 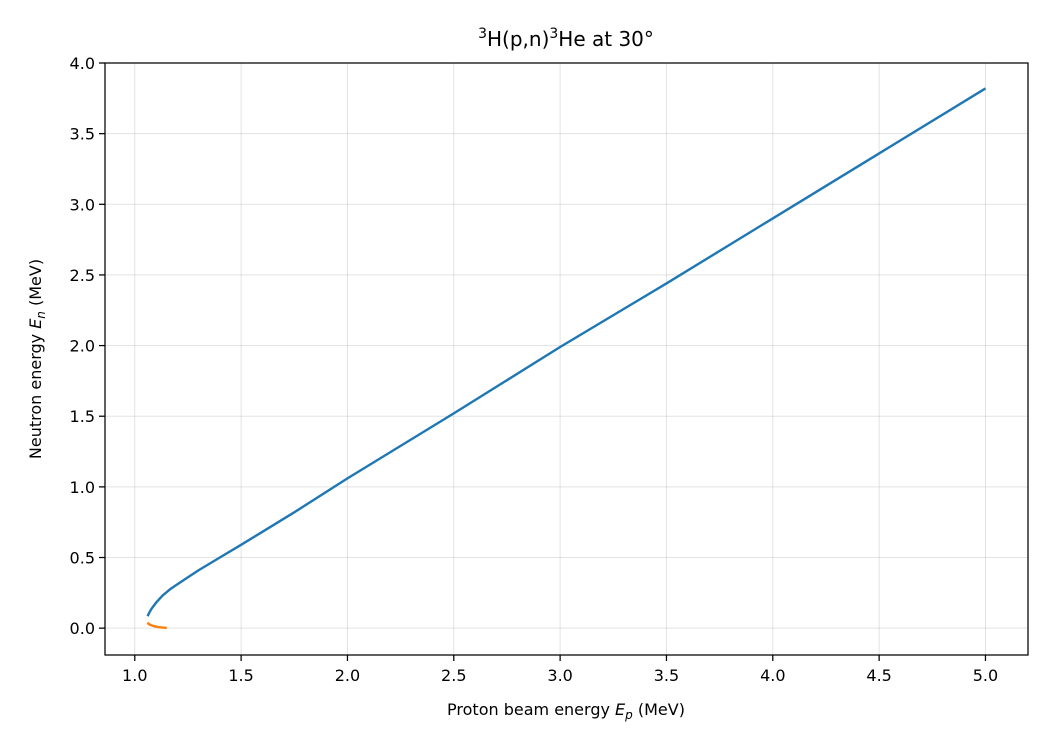 I want to click on title-part-1: H(p,n), so click(x=518, y=39).